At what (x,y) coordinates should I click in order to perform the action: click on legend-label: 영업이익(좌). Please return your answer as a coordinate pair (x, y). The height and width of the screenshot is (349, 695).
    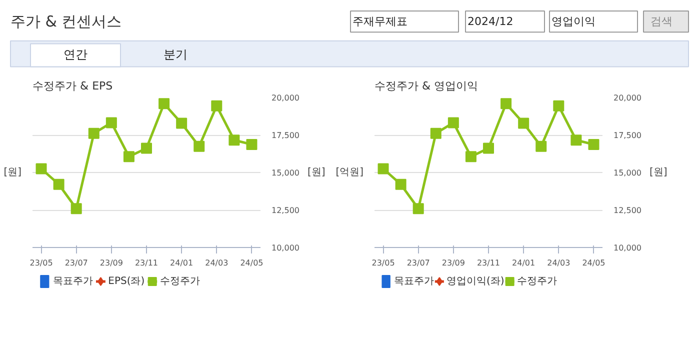
    Looking at the image, I should click on (475, 281).